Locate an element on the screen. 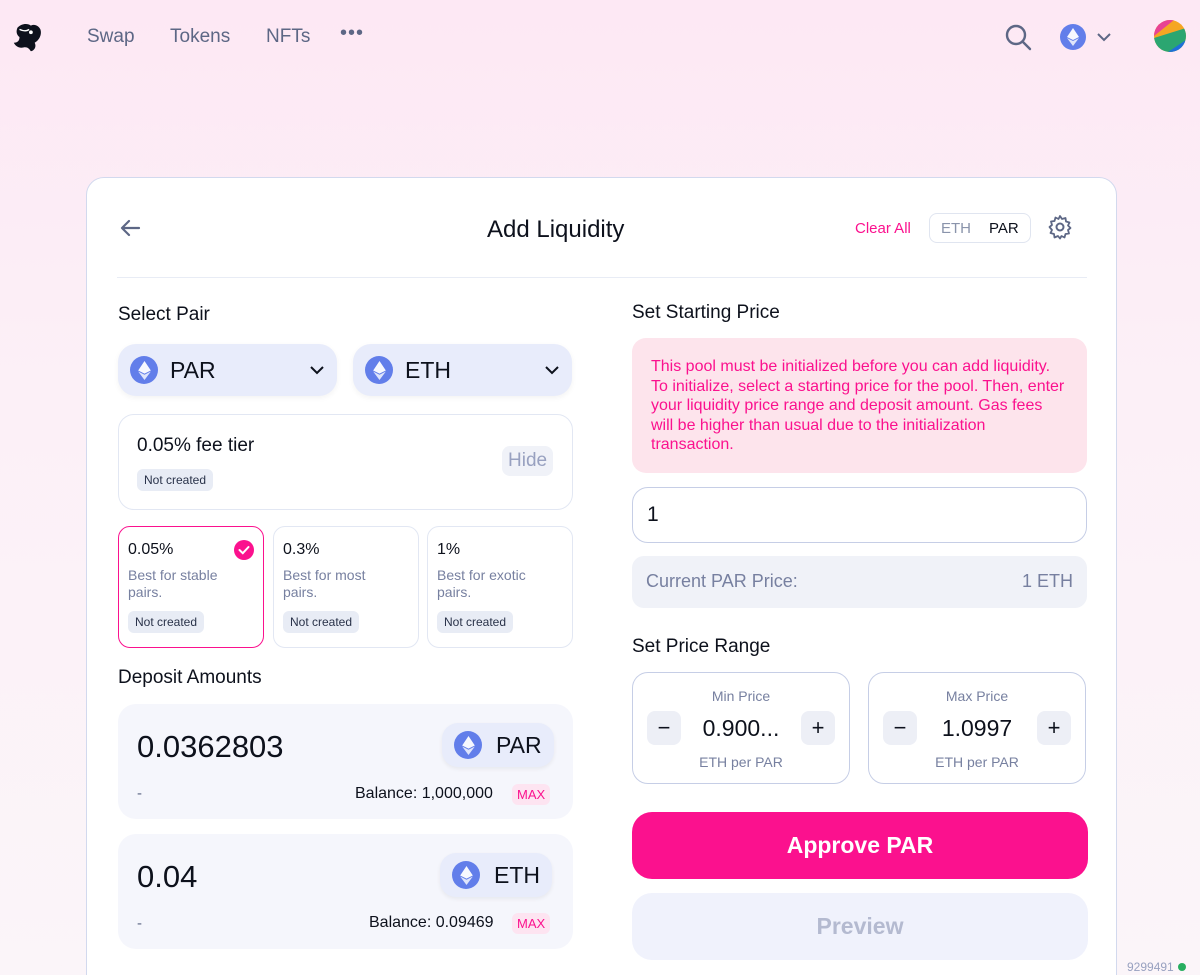 The image size is (1200, 975). check-icon is located at coordinates (244, 550).